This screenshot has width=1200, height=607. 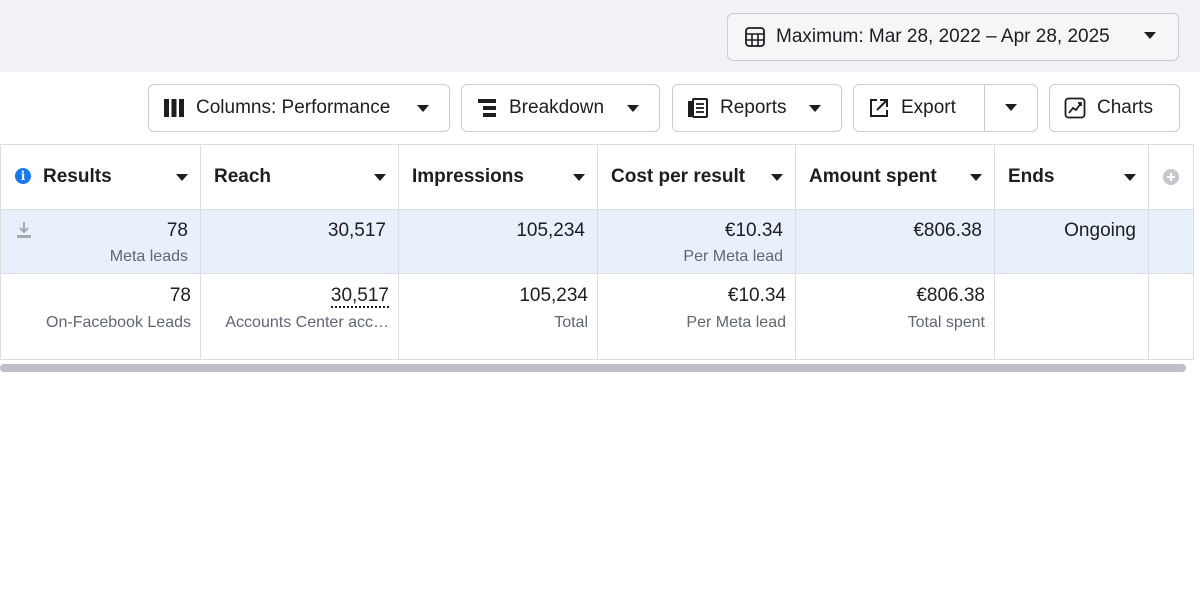 What do you see at coordinates (593, 368) in the screenshot?
I see `horizontal-scrollbar` at bounding box center [593, 368].